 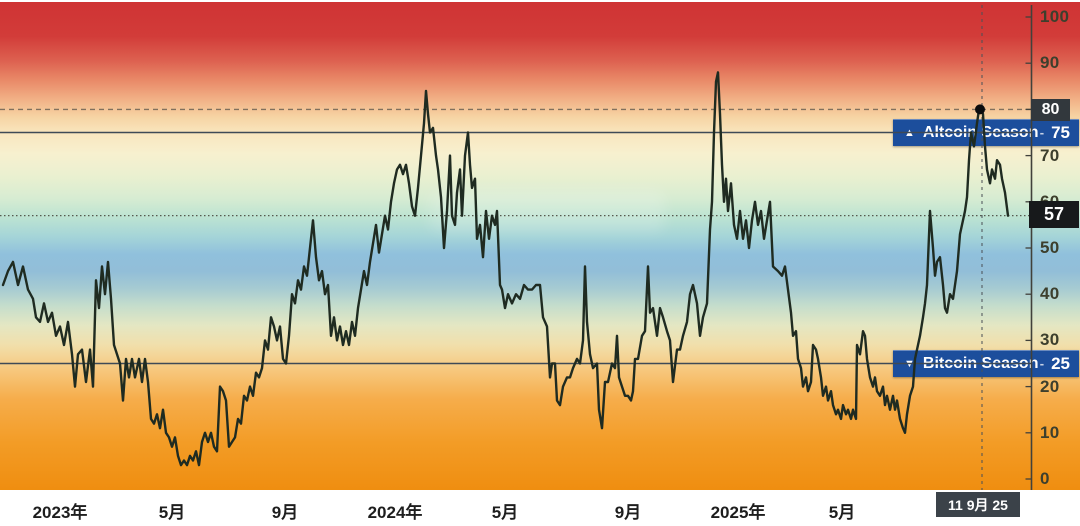 What do you see at coordinates (1054, 214) in the screenshot?
I see `current-value-badge: 57` at bounding box center [1054, 214].